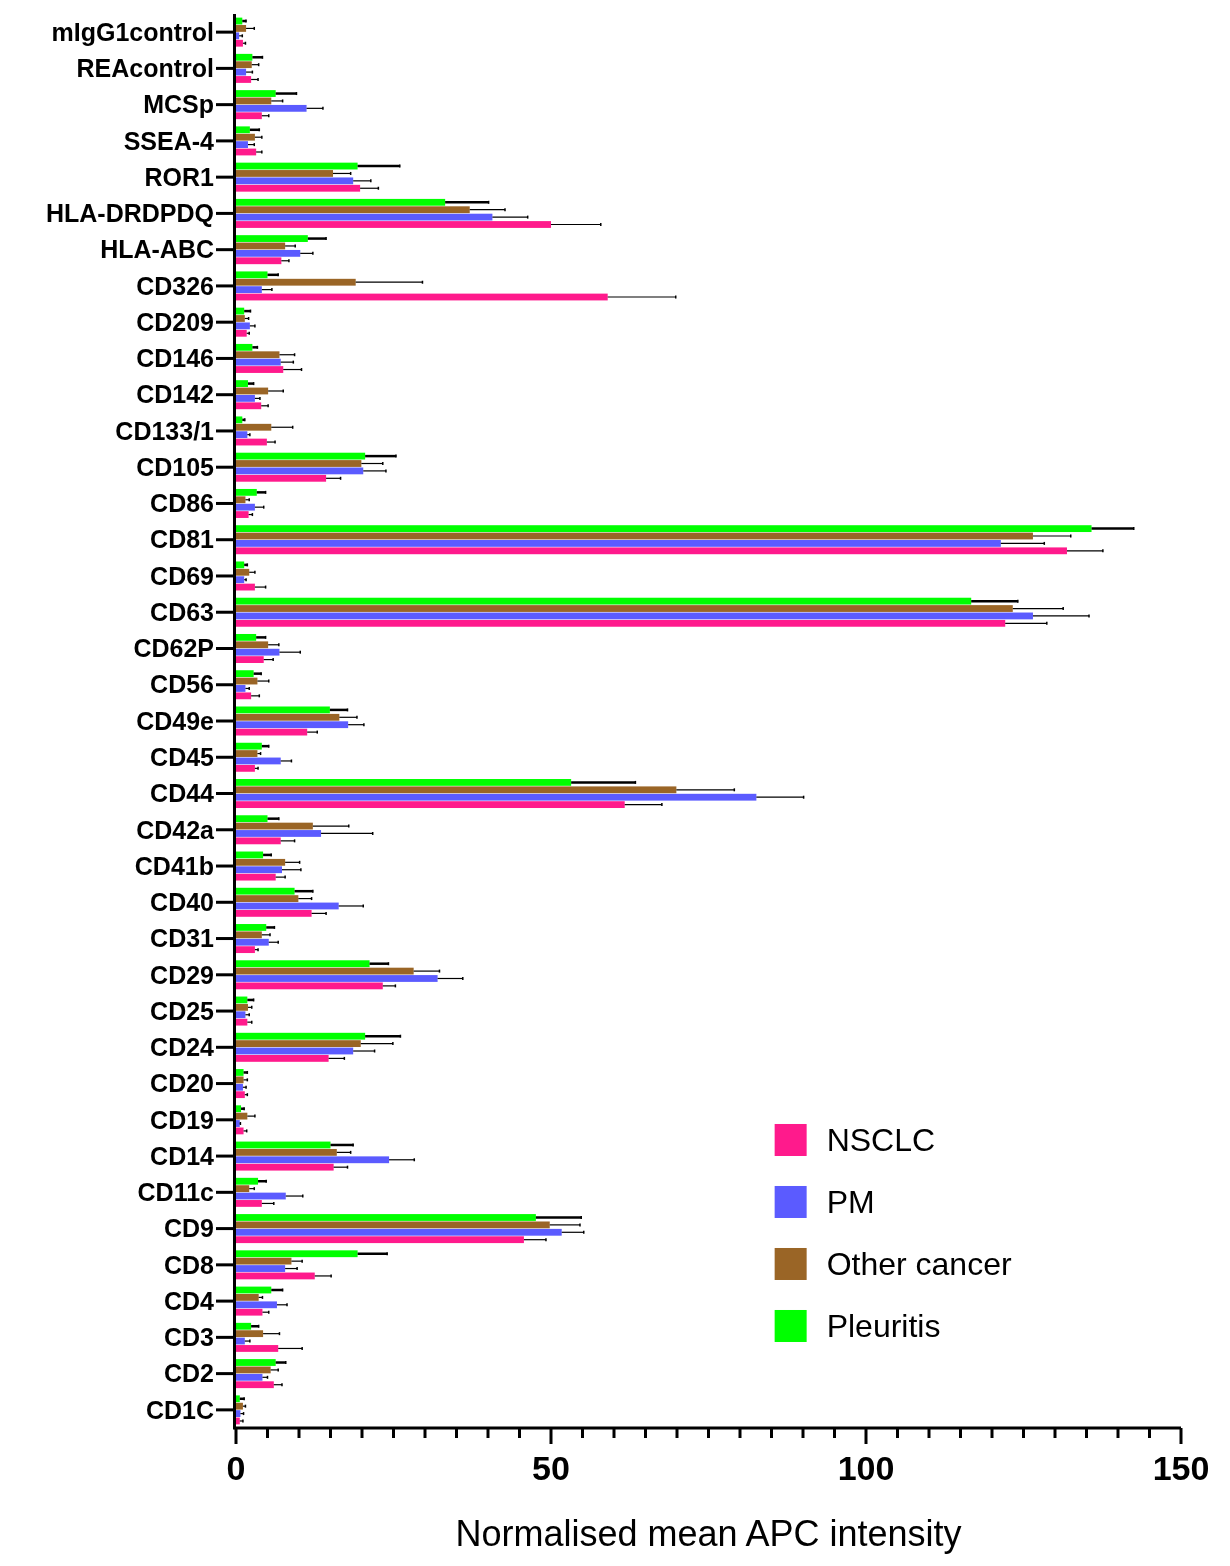 This screenshot has height=1566, width=1230. Describe the element at coordinates (175, 321) in the screenshot. I see `y-tick-label: CD209` at that location.